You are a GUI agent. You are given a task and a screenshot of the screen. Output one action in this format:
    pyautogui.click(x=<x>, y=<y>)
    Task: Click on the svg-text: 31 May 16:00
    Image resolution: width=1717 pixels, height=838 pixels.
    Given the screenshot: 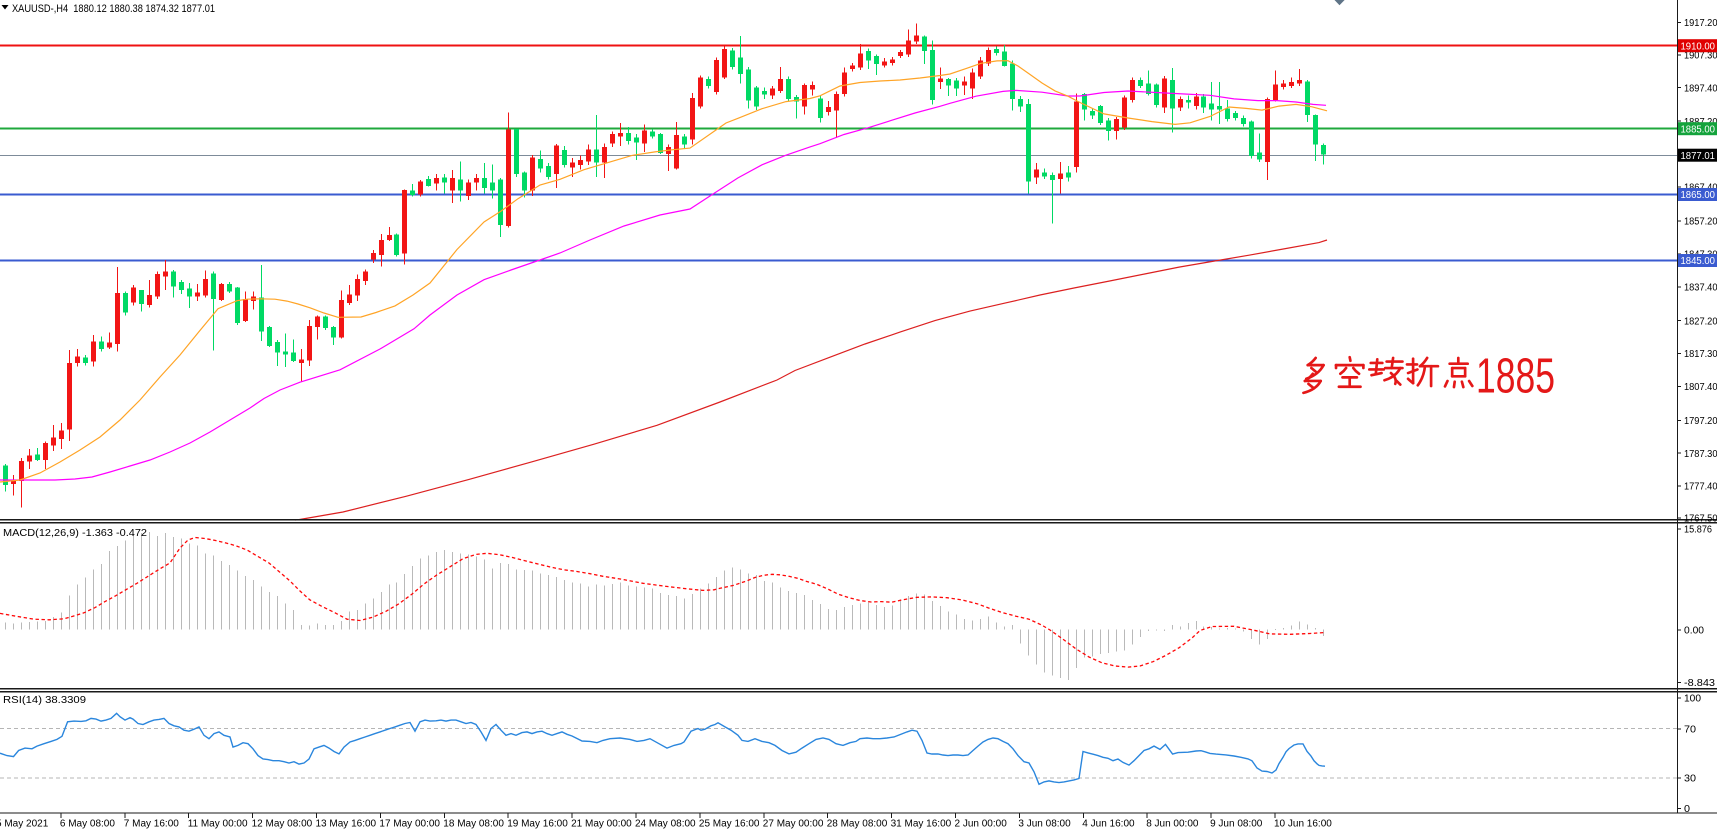 What is the action you would take?
    pyautogui.click(x=921, y=824)
    